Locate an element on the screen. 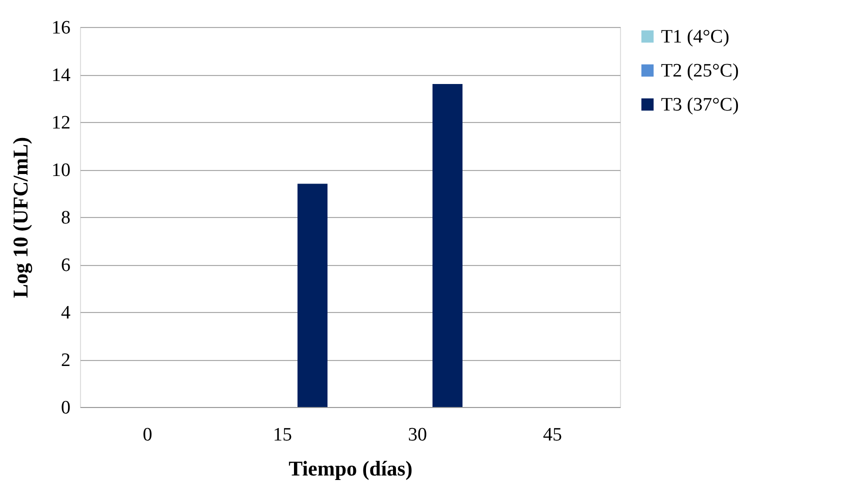  y-tick-label: 10 is located at coordinates (61, 170).